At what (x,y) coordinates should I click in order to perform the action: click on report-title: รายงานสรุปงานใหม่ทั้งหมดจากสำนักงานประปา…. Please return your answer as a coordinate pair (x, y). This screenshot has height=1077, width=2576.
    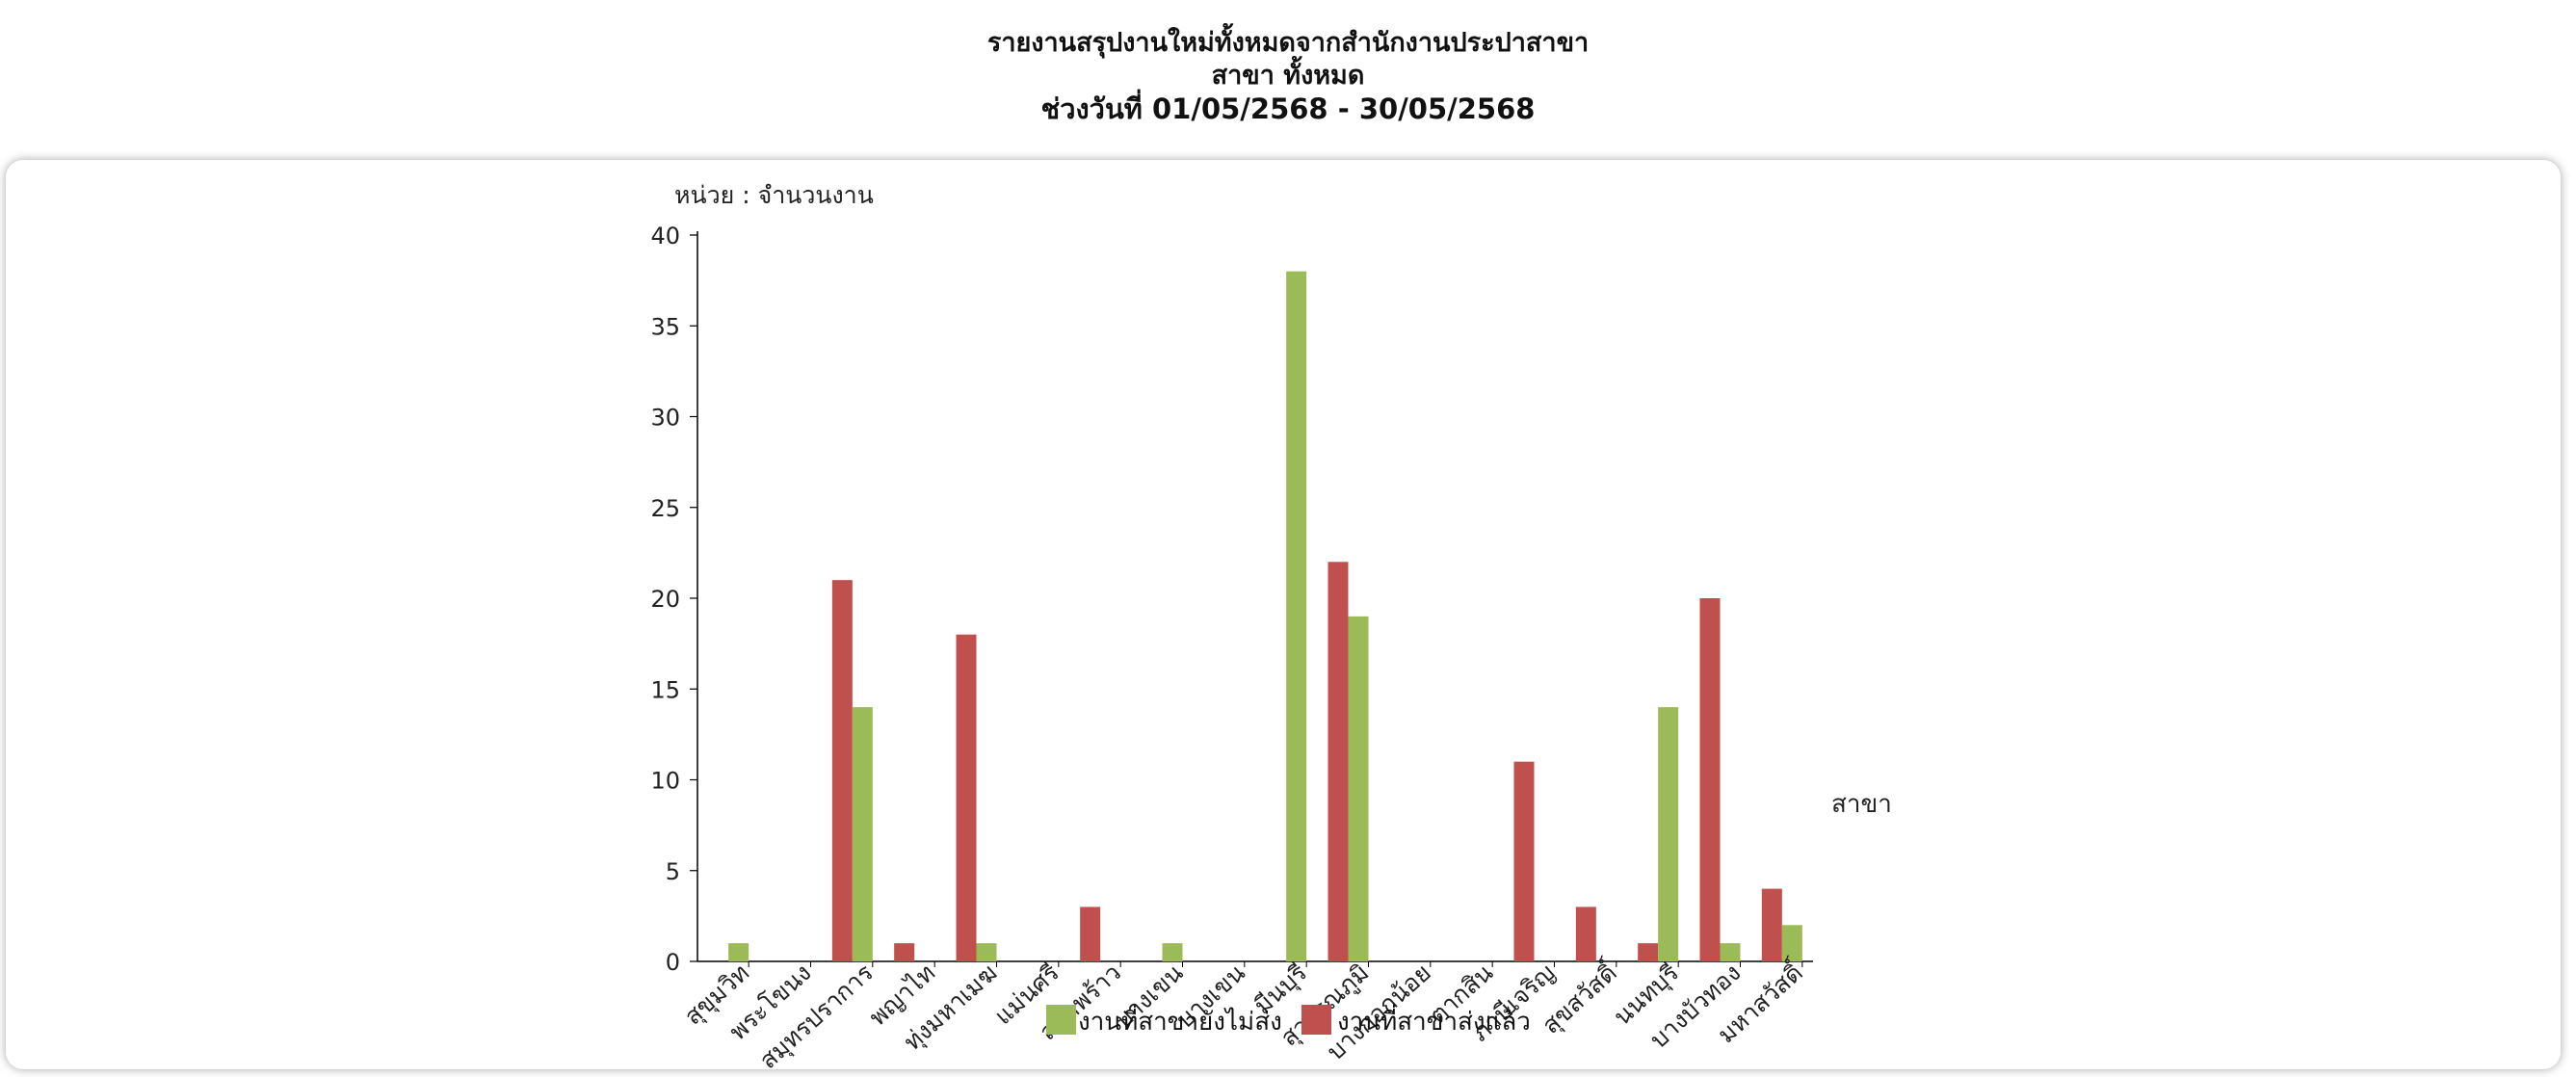
    Looking at the image, I should click on (1288, 43).